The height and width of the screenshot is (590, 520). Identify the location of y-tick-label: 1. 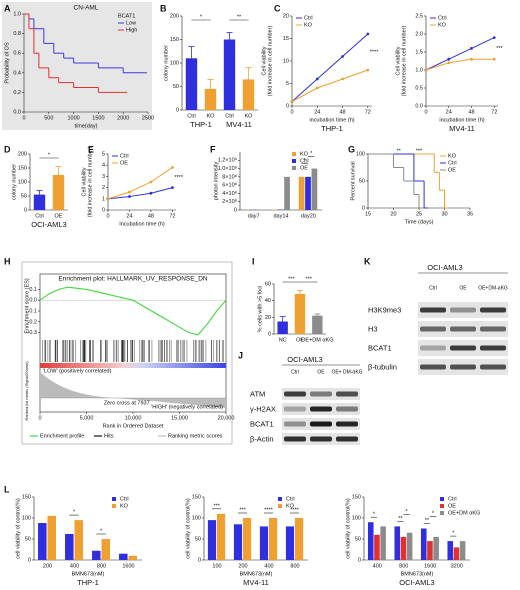
(103, 199).